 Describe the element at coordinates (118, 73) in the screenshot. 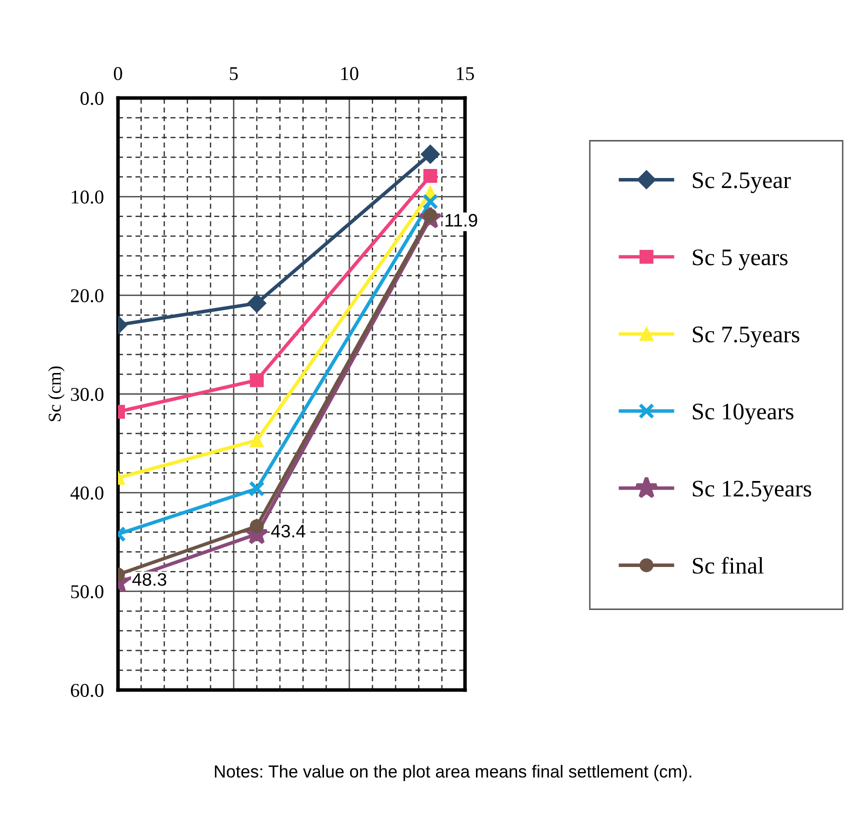

I see `x-tick-label: 0` at that location.